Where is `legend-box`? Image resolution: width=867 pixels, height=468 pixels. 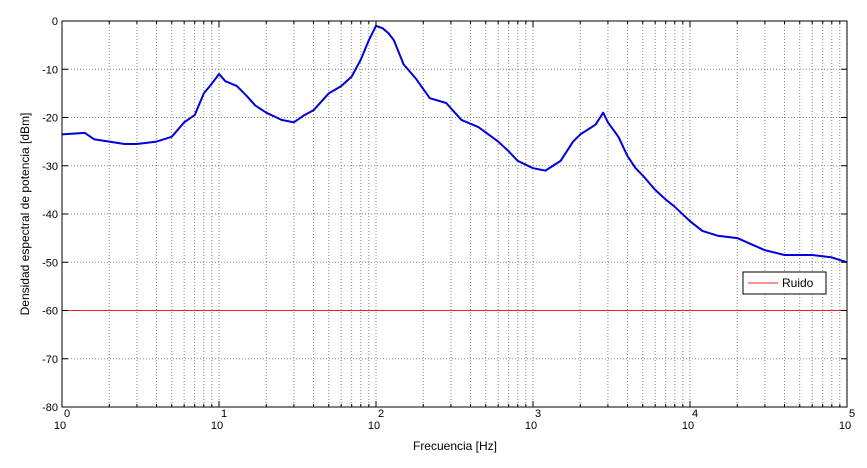
legend-box is located at coordinates (784, 283).